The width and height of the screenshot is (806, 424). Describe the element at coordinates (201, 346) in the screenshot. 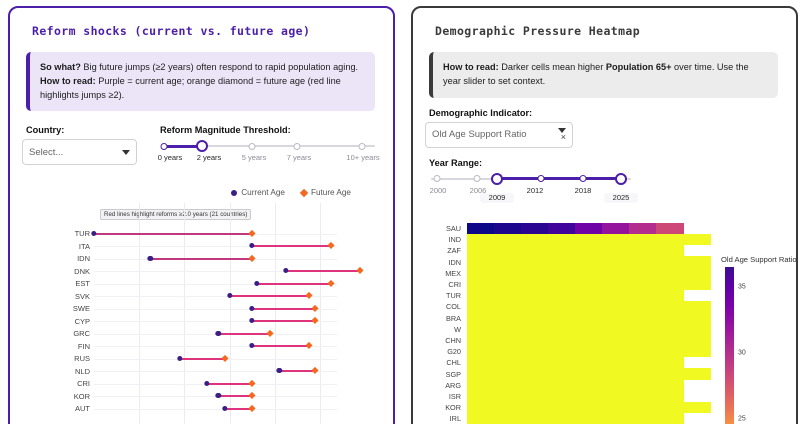

I see `dotplot-row: FIN` at that location.